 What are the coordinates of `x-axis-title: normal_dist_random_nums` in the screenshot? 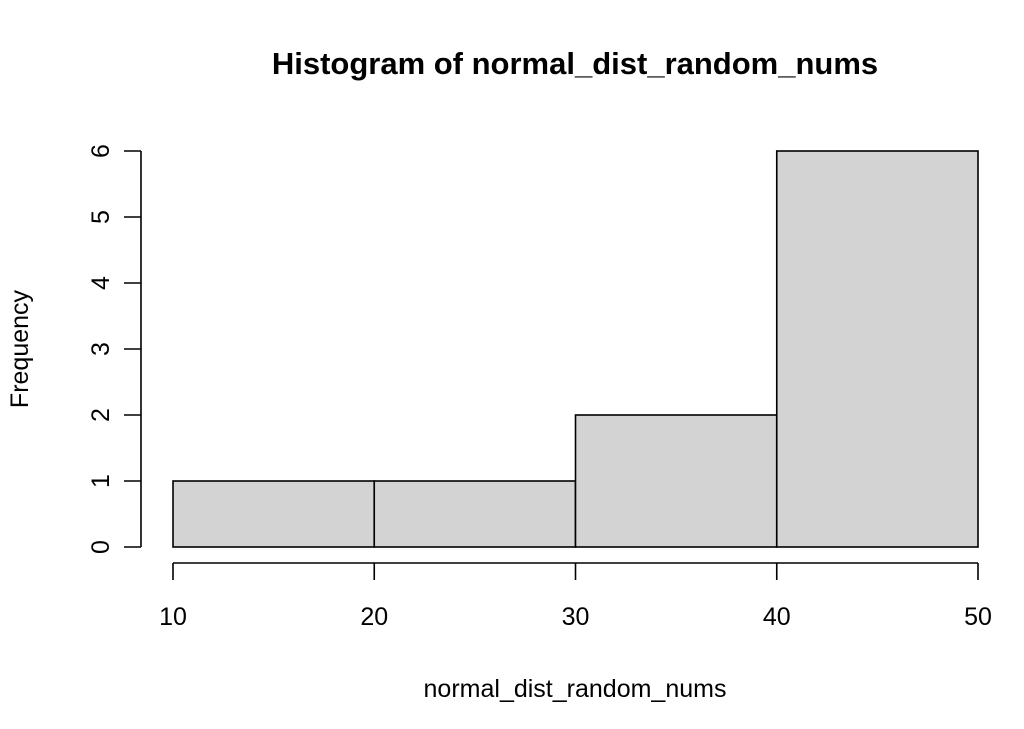 It's located at (575, 689).